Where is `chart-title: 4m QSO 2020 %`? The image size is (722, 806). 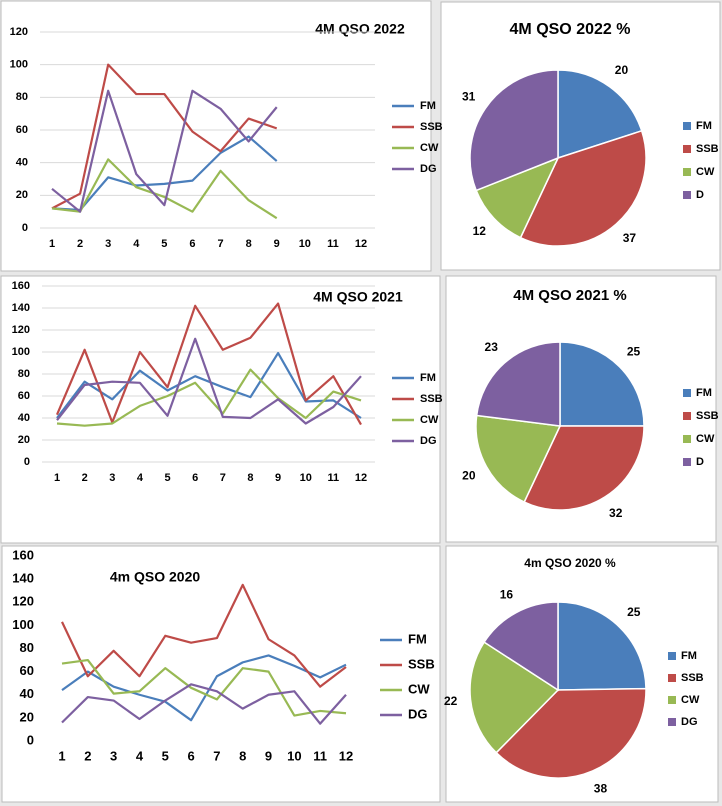
chart-title: 4m QSO 2020 % is located at coordinates (570, 563).